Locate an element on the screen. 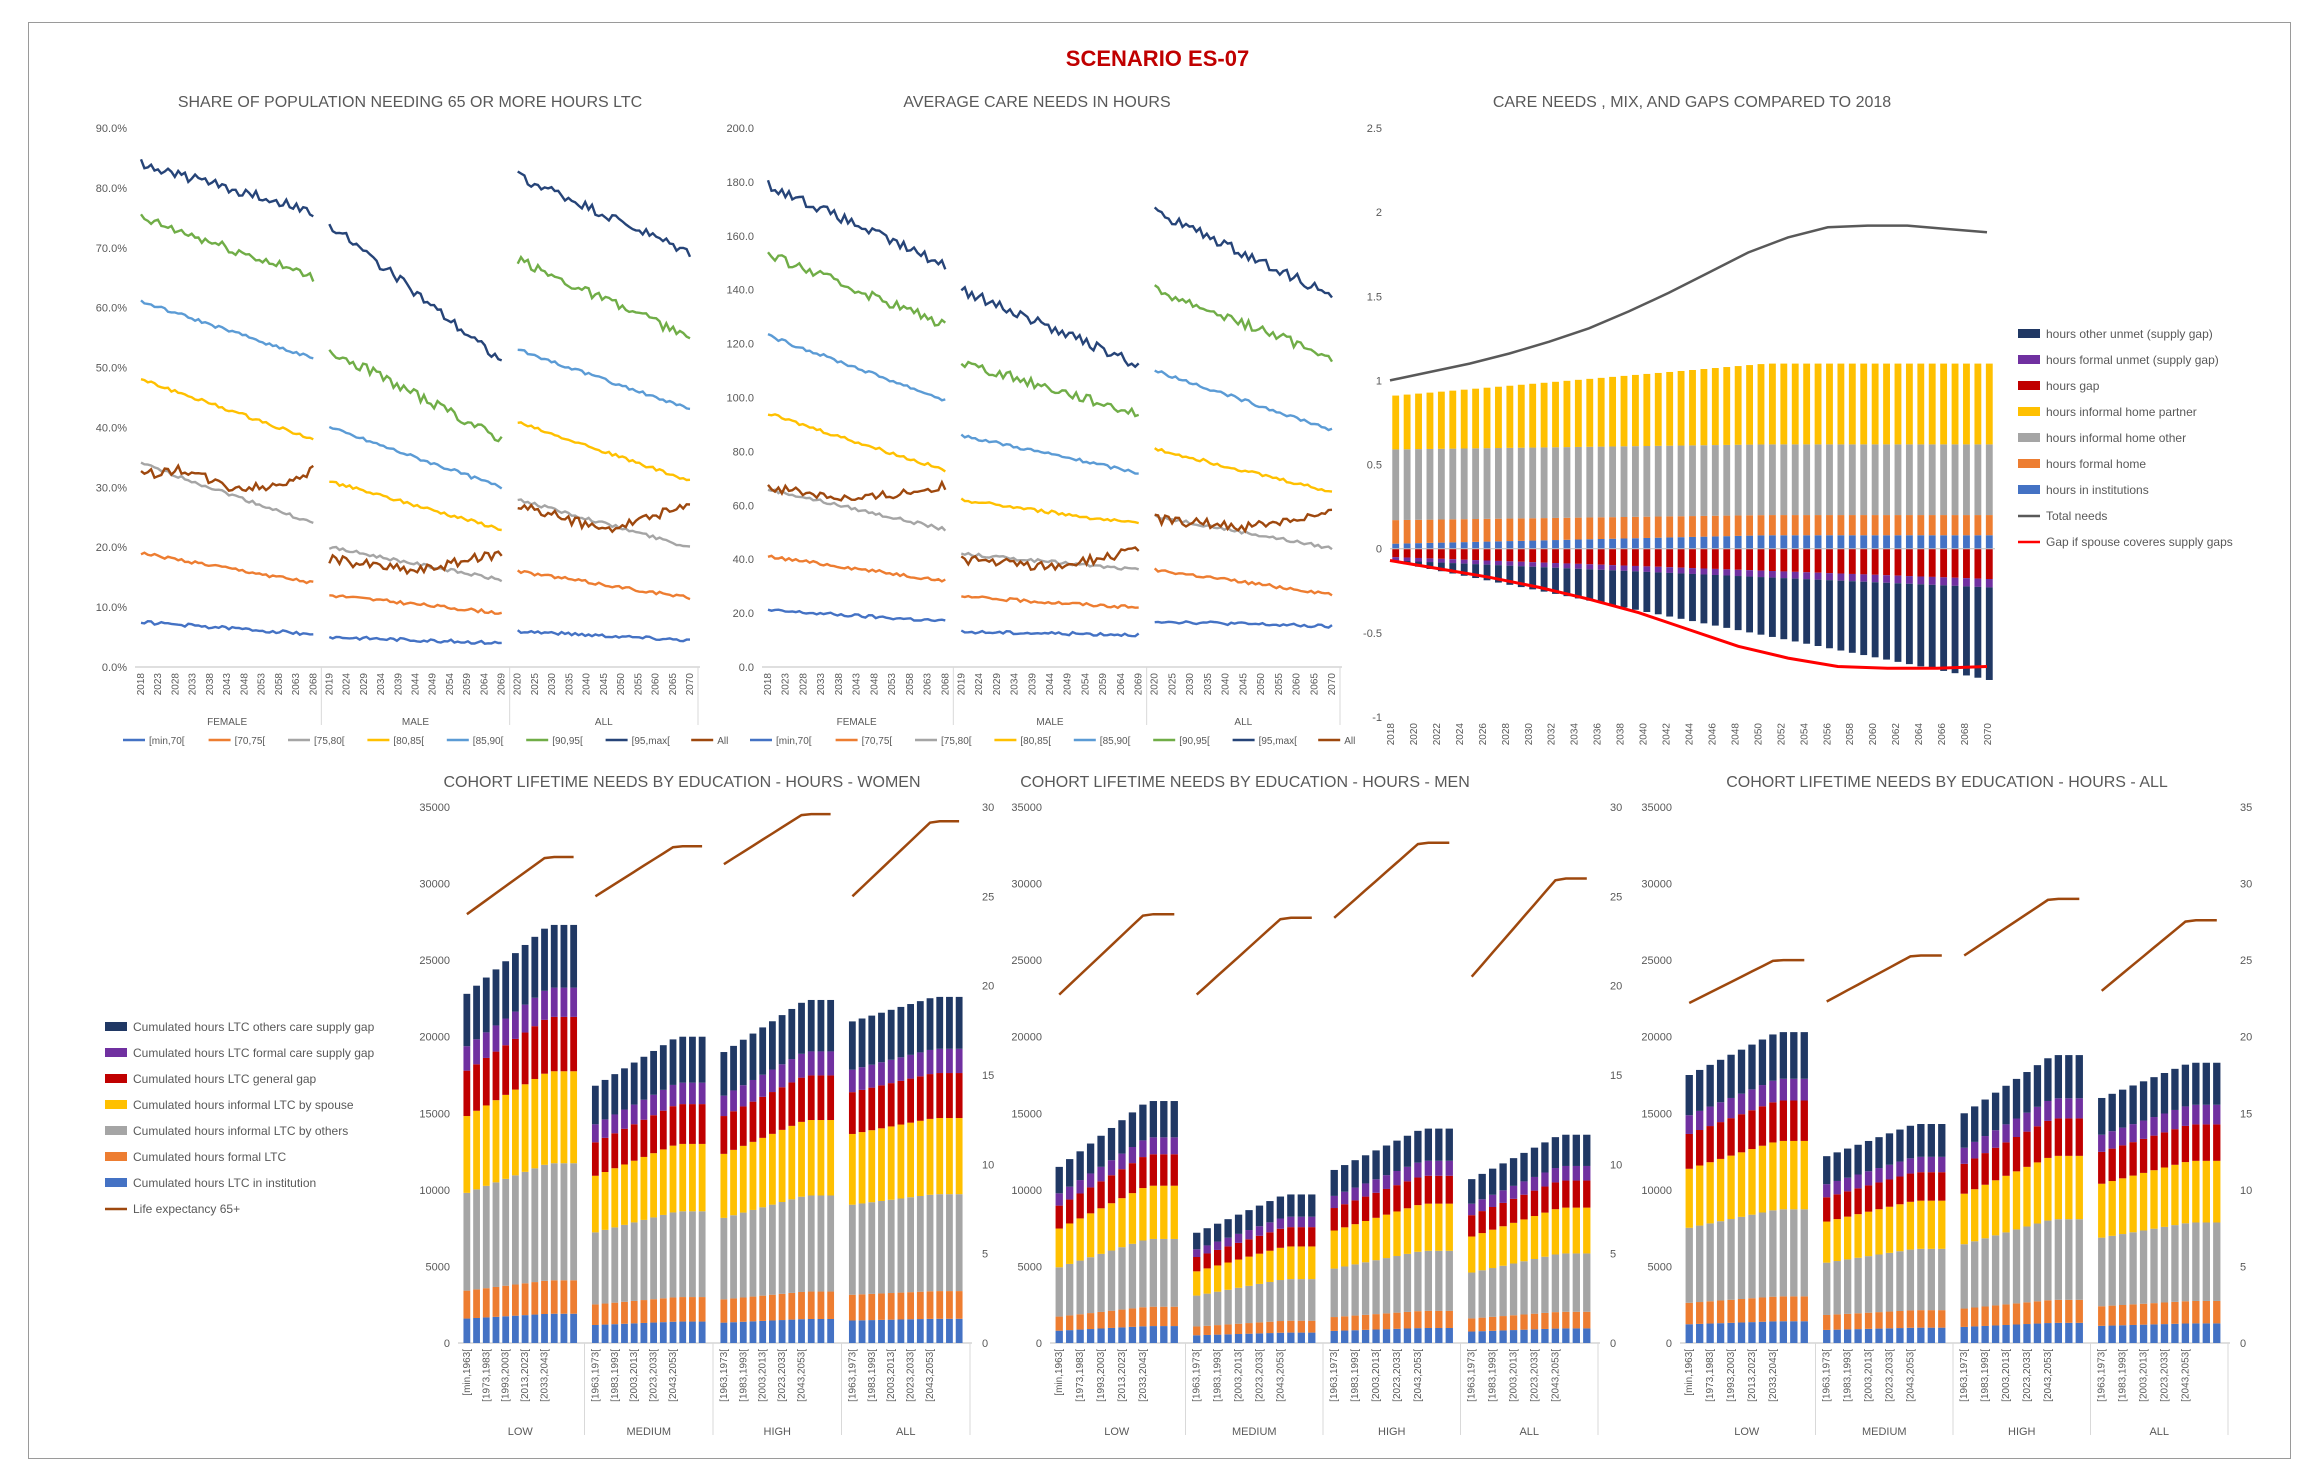  share-xtick: 2068 is located at coordinates (313, 684).